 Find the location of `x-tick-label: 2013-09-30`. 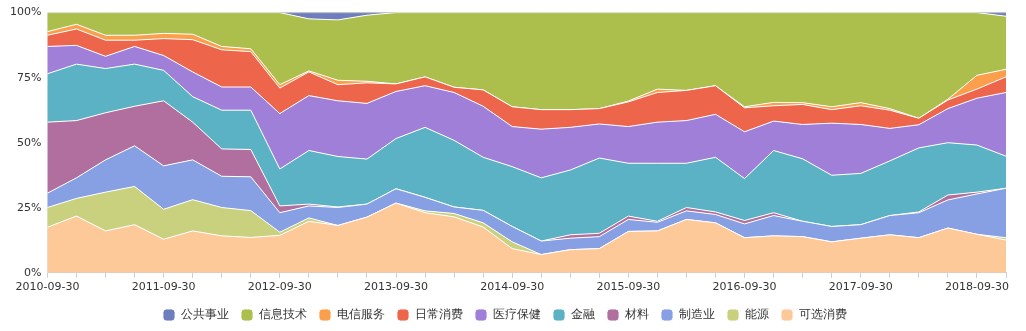

x-tick-label: 2013-09-30 is located at coordinates (396, 287).